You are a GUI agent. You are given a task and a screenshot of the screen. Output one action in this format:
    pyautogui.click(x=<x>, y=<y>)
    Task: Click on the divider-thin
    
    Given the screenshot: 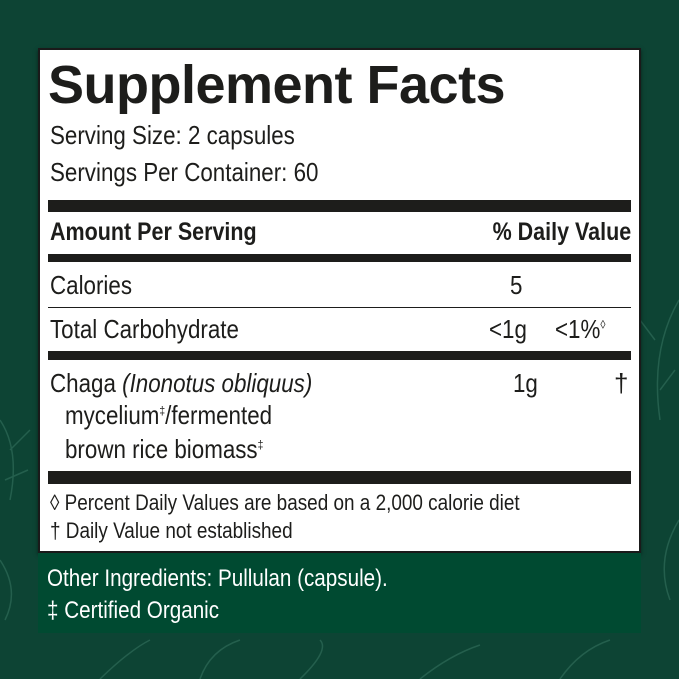 What is the action you would take?
    pyautogui.click(x=339, y=307)
    